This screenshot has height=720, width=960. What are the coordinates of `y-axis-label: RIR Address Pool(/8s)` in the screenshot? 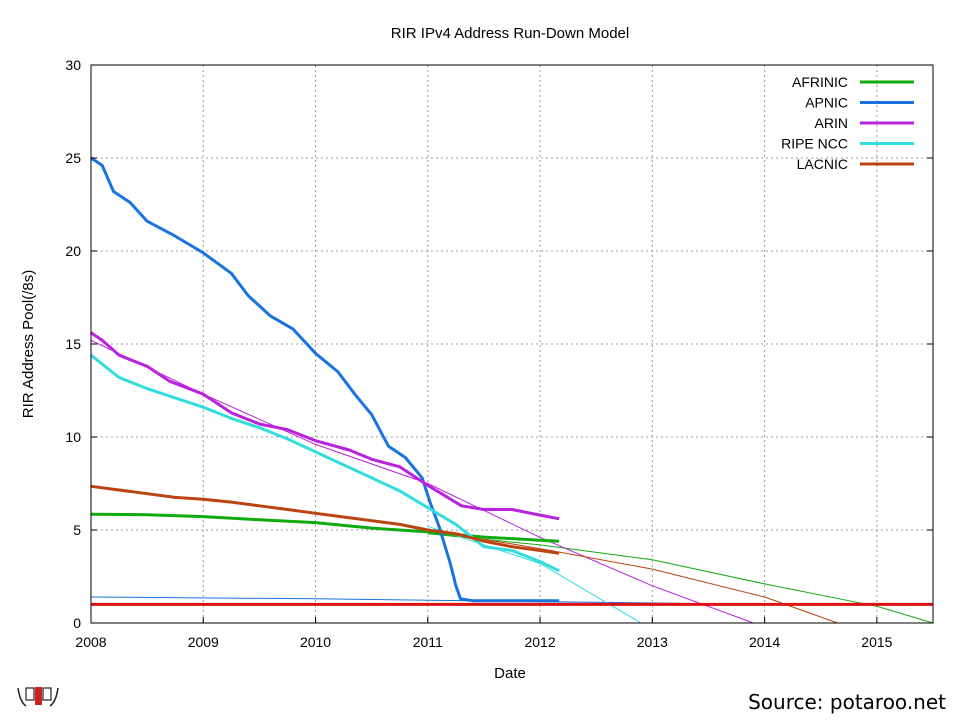 It's located at (28, 344).